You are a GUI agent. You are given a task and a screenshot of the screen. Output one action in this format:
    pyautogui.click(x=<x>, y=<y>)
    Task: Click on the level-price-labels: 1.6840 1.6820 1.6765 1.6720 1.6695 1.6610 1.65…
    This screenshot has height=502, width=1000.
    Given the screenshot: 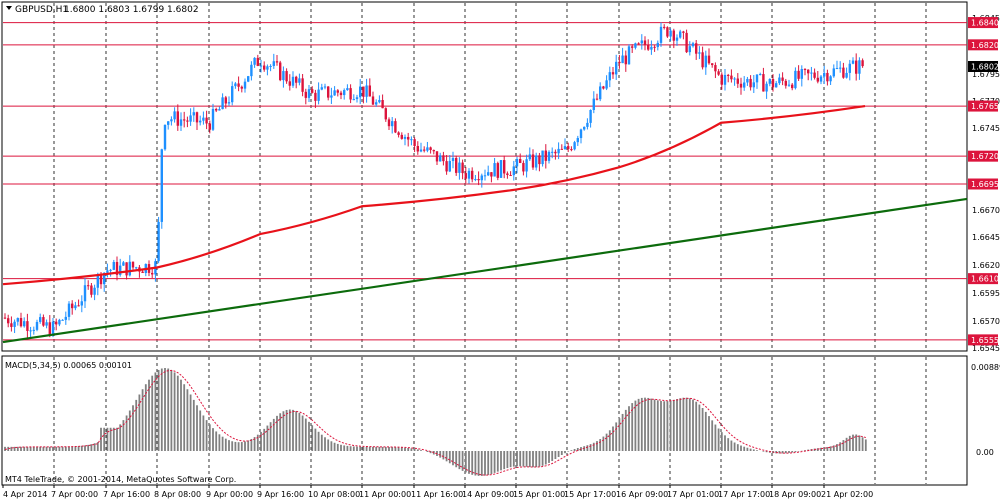 What is the action you would take?
    pyautogui.click(x=983, y=181)
    